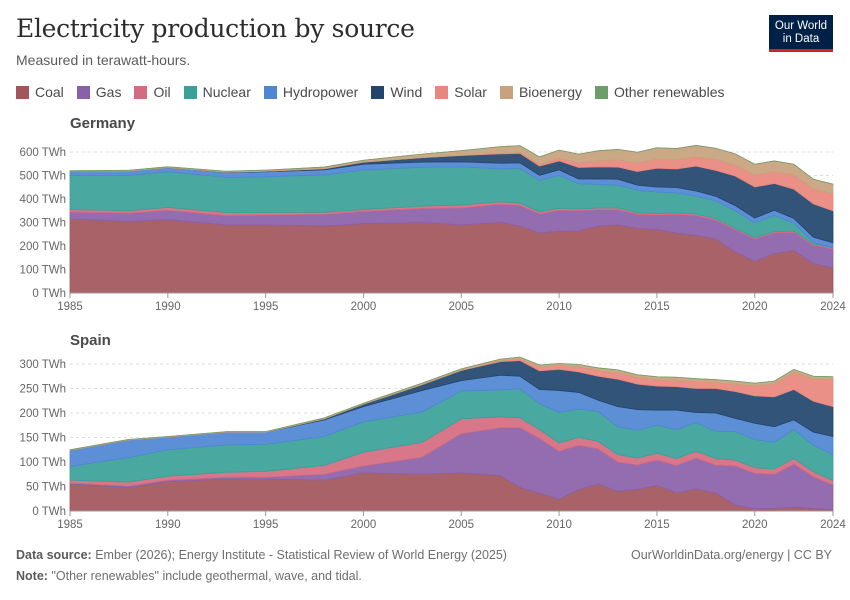  Describe the element at coordinates (43, 439) in the screenshot. I see `y-tick-label: 150 TWh` at that location.